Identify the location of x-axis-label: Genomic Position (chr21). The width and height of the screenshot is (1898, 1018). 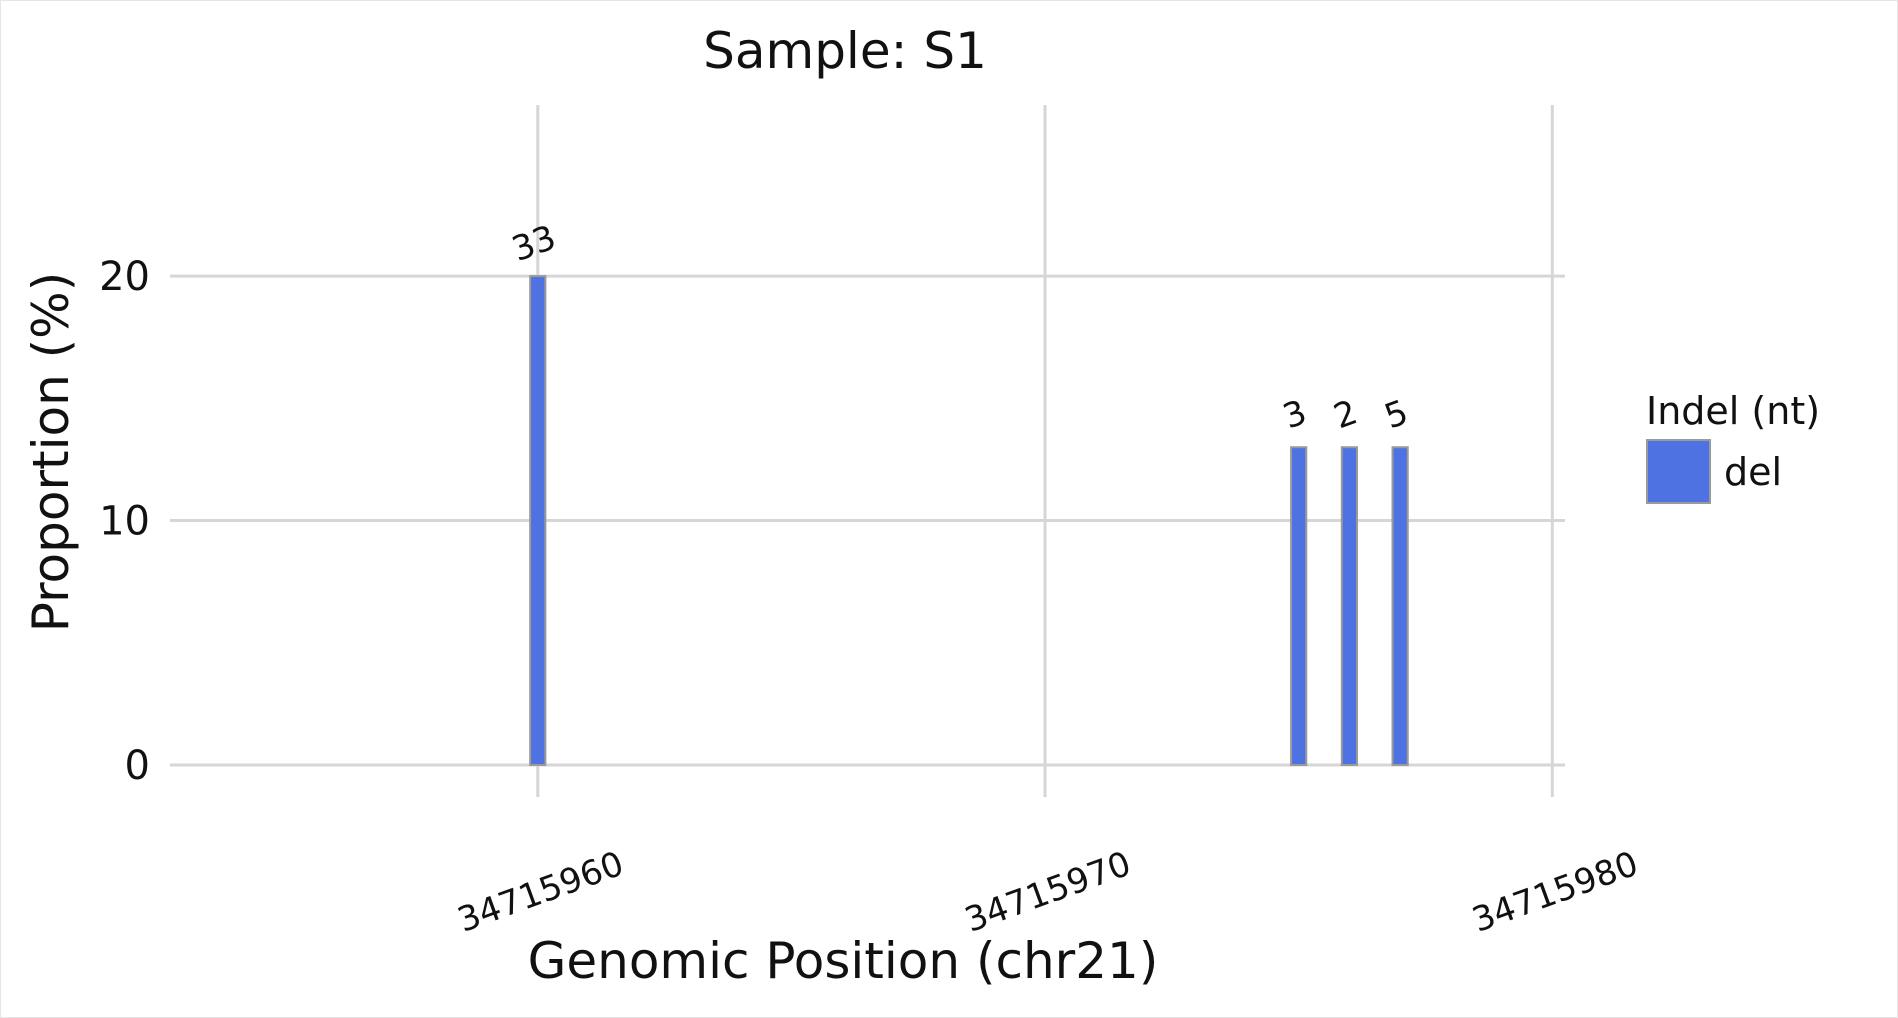
(843, 961).